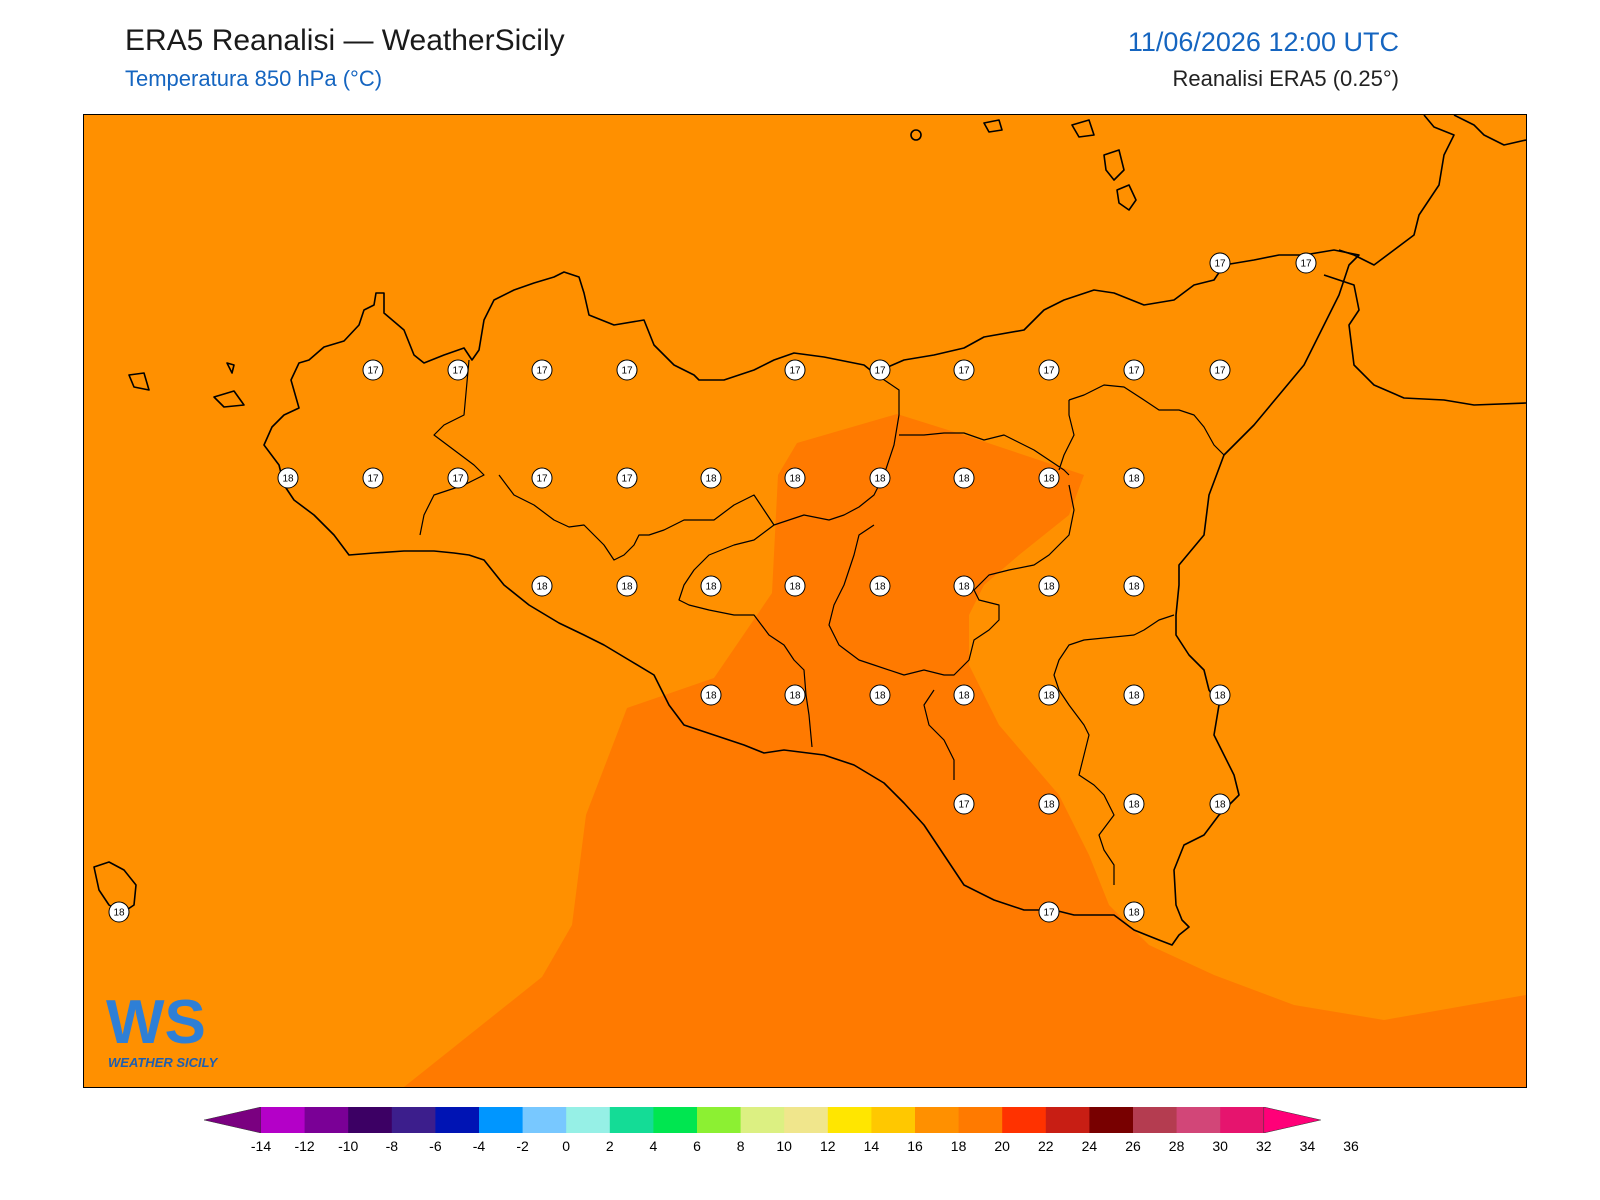 The image size is (1600, 1200). I want to click on colorbar-tick-label: 16, so click(915, 1146).